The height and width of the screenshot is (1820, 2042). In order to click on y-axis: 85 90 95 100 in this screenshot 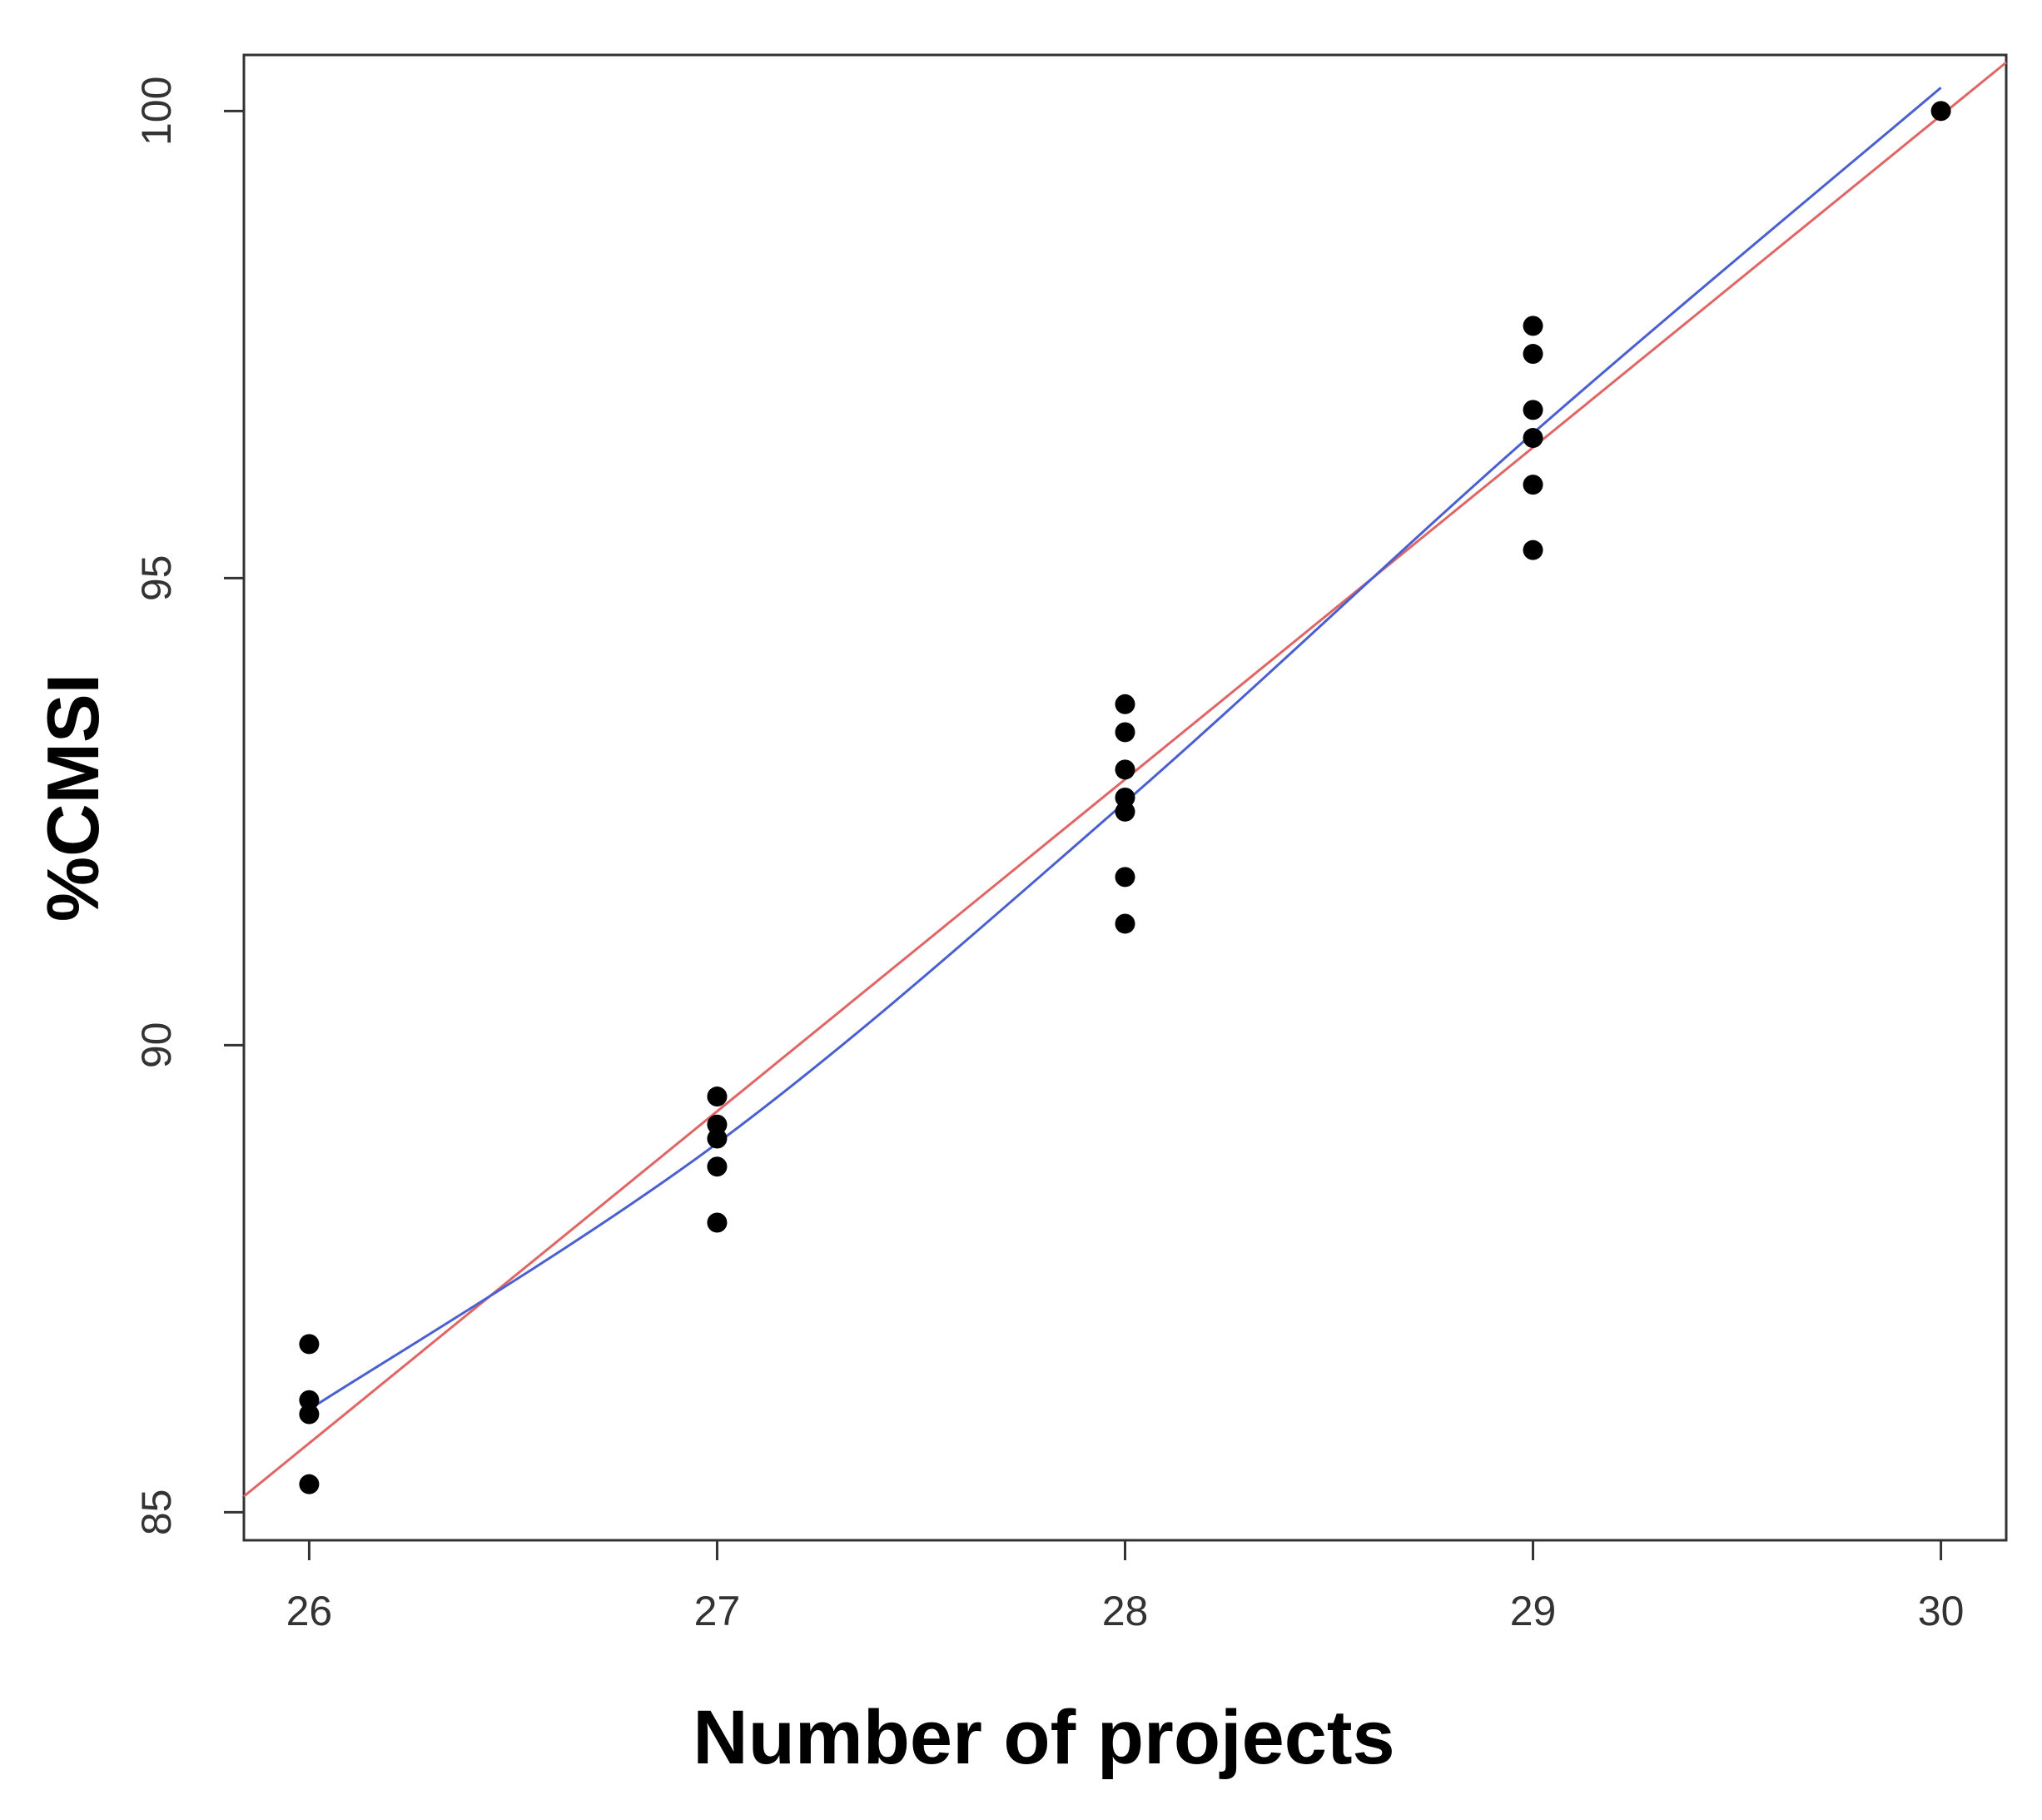, I will do `click(188, 806)`.